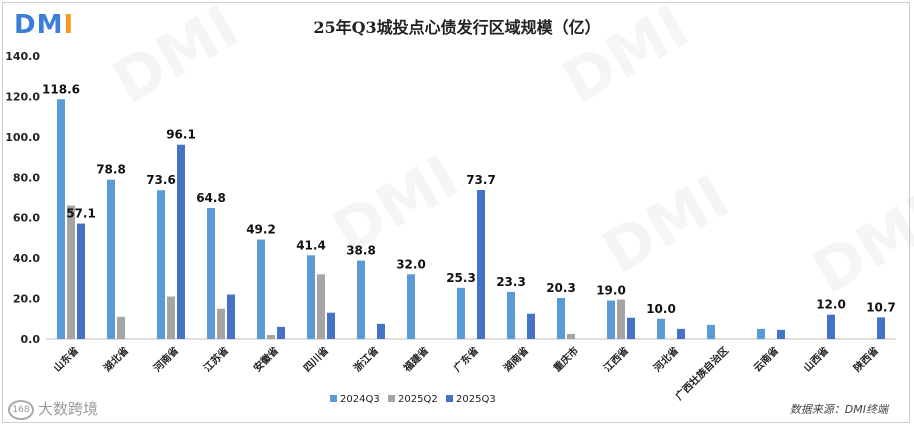  I want to click on data-label: 118.6, so click(61, 89).